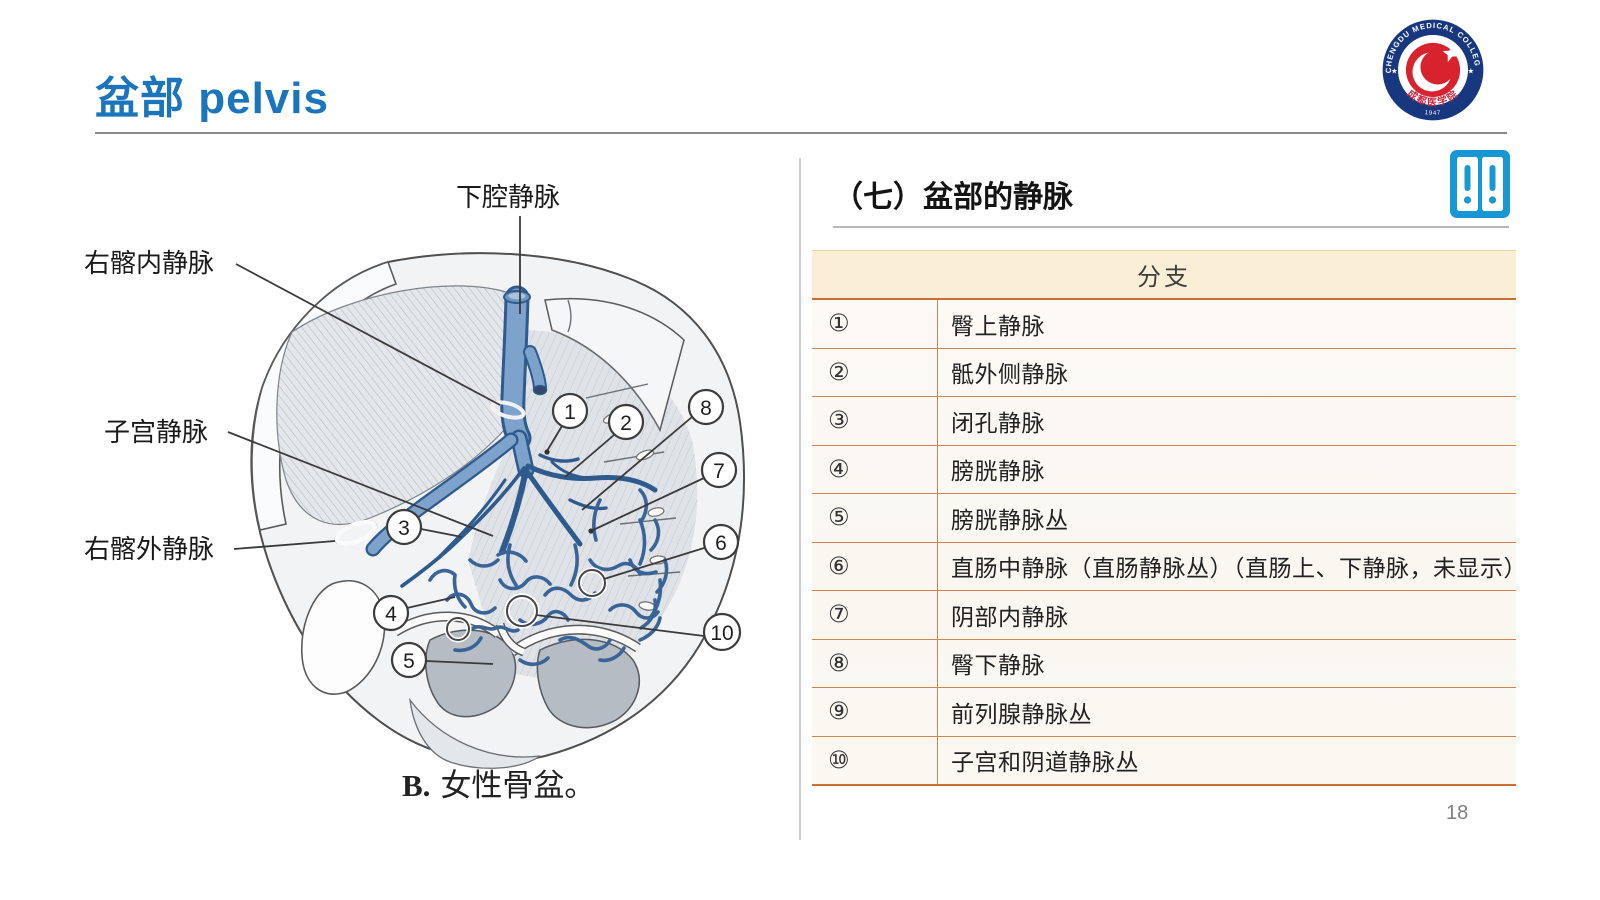  I want to click on table-row: ③ 闭孔静脉, so click(1164, 421).